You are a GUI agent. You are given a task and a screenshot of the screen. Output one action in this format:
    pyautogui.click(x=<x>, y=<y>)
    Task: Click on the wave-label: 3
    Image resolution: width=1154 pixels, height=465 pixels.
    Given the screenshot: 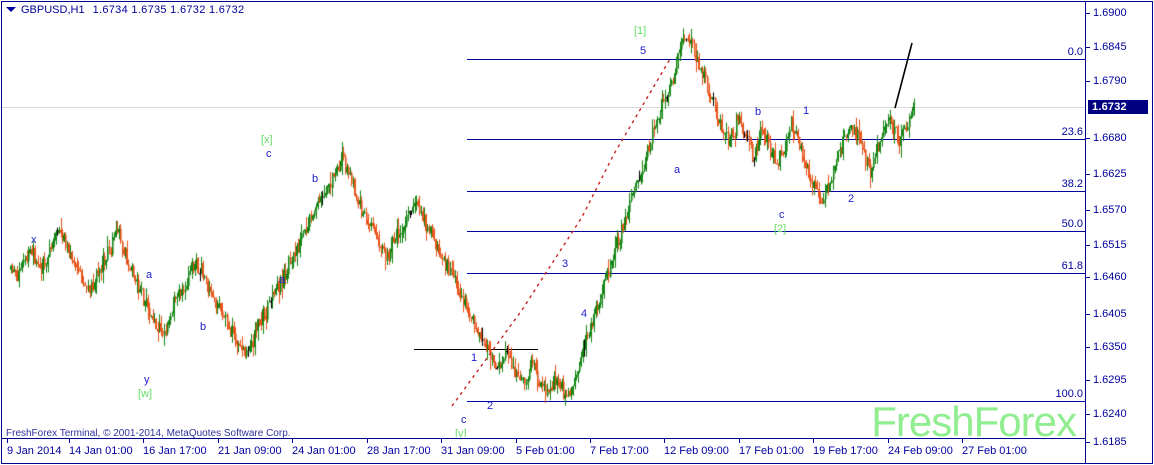 What is the action you would take?
    pyautogui.click(x=565, y=264)
    